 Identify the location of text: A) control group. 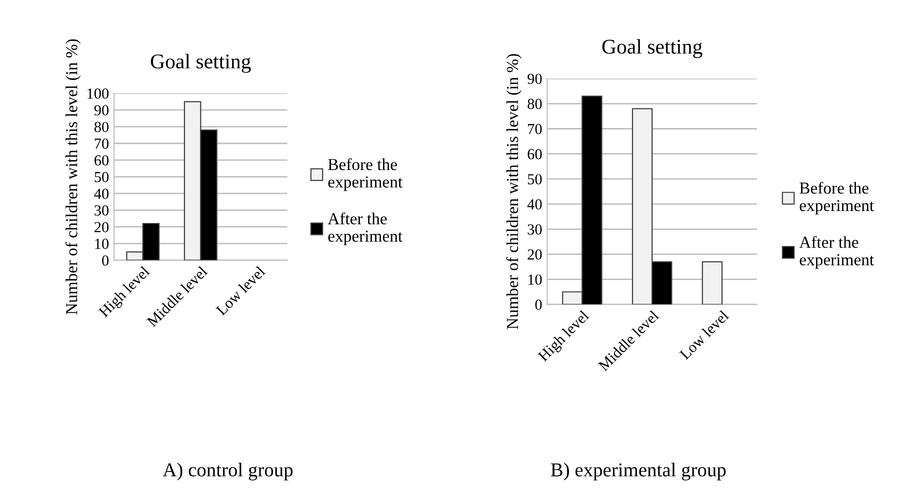
(227, 471).